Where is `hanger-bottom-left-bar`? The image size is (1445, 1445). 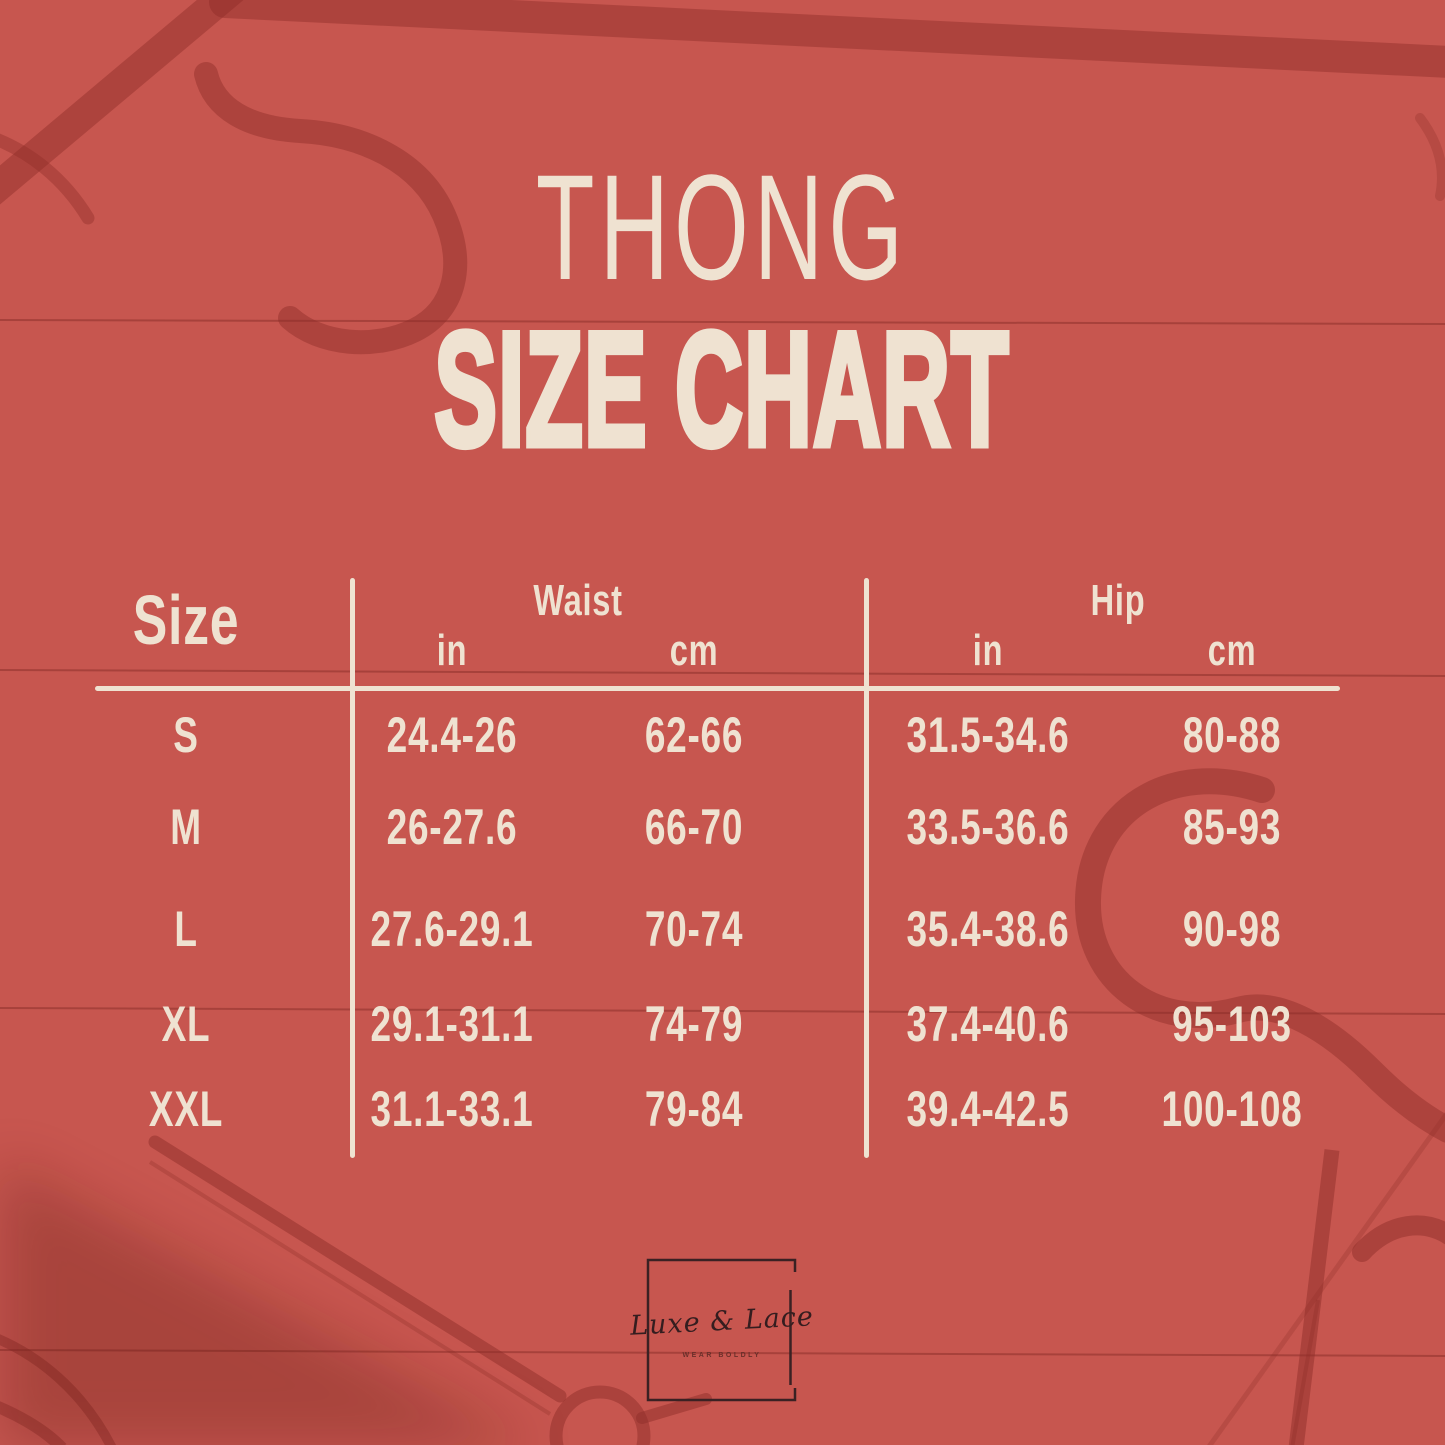 hanger-bottom-left-bar is located at coordinates (357, 1269).